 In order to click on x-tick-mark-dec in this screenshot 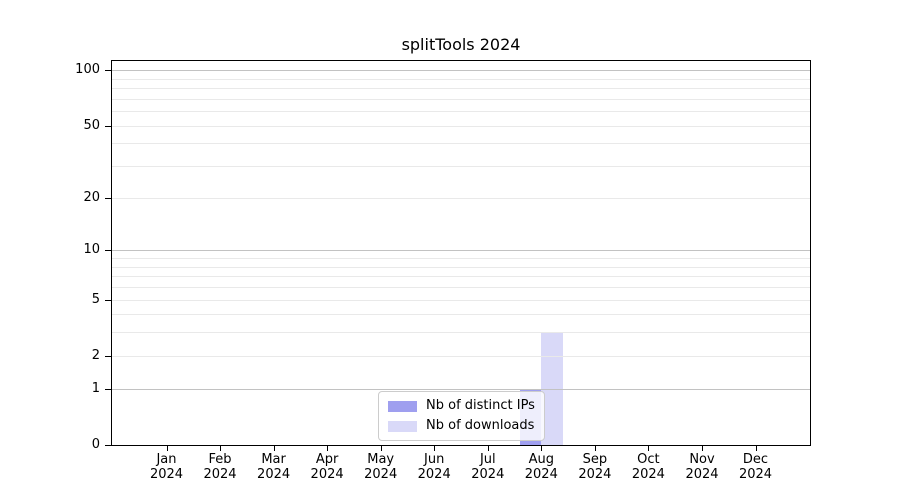, I will do `click(756, 448)`.